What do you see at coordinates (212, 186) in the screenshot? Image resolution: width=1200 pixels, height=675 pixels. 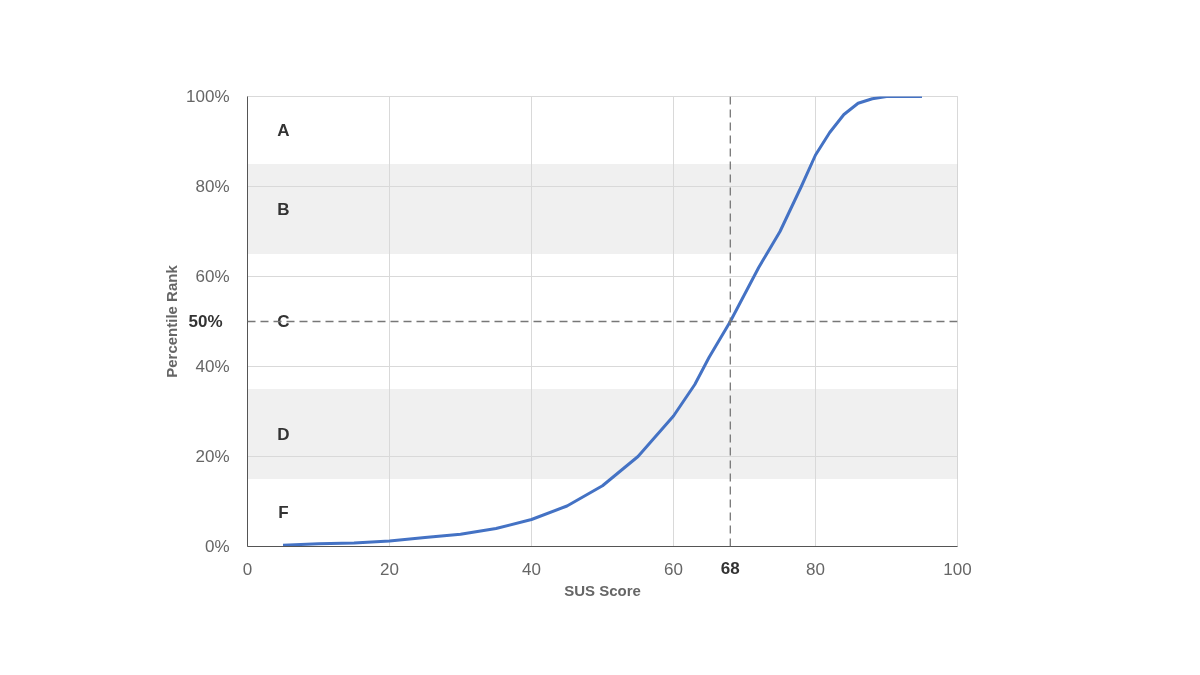 I see `y-tick-label: 80%` at bounding box center [212, 186].